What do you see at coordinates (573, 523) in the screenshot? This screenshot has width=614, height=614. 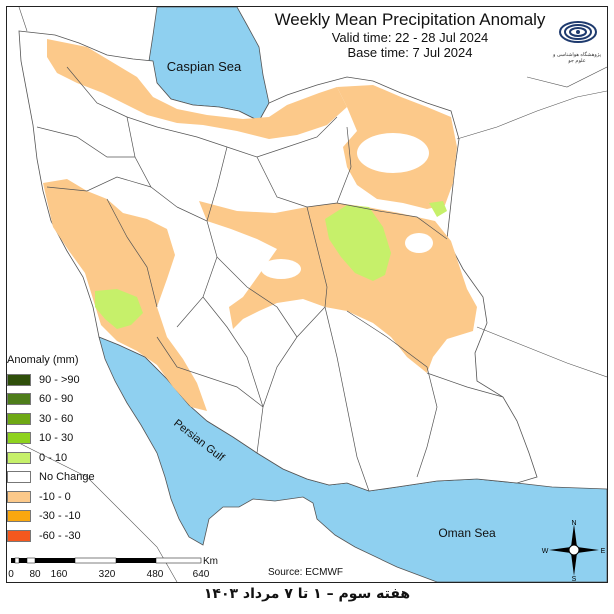 I see `compass-n: N` at bounding box center [573, 523].